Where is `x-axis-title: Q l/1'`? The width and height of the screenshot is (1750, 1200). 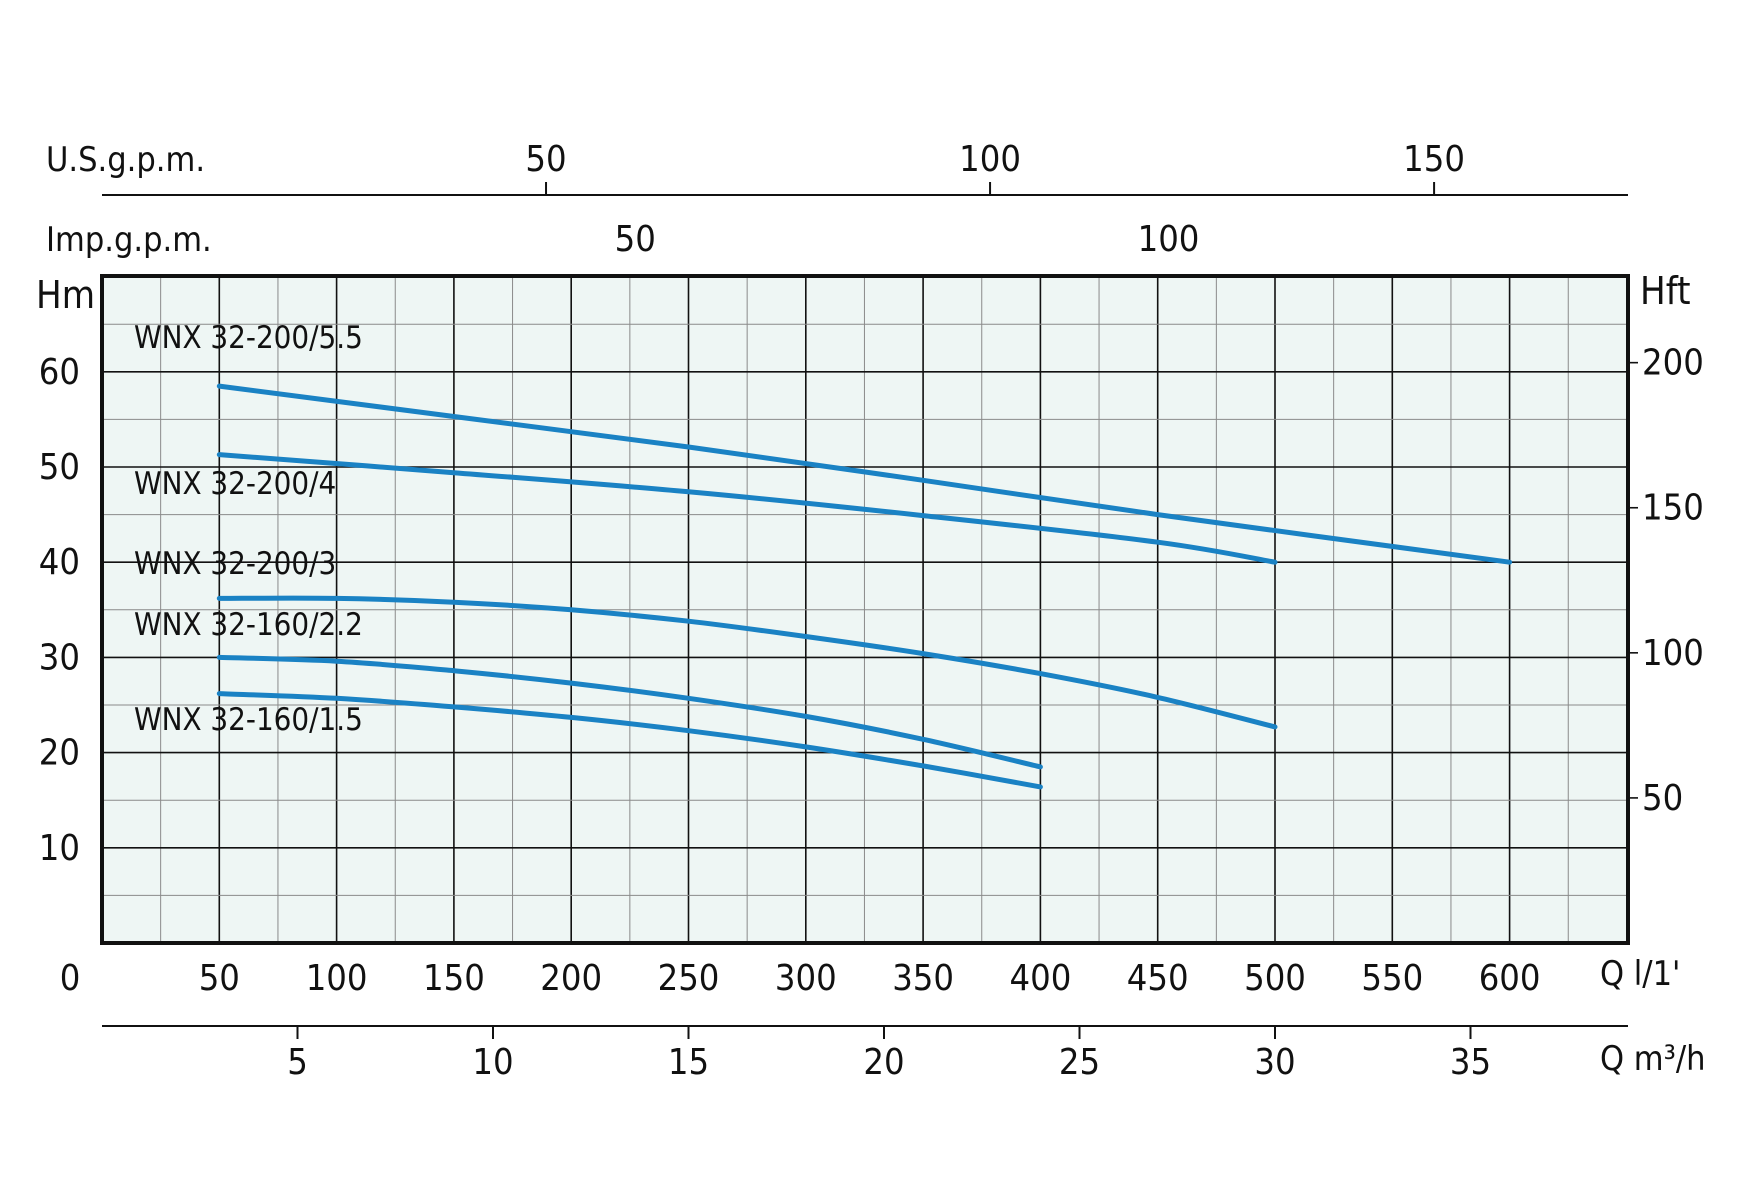
x-axis-title: Q l/1' is located at coordinates (1640, 974).